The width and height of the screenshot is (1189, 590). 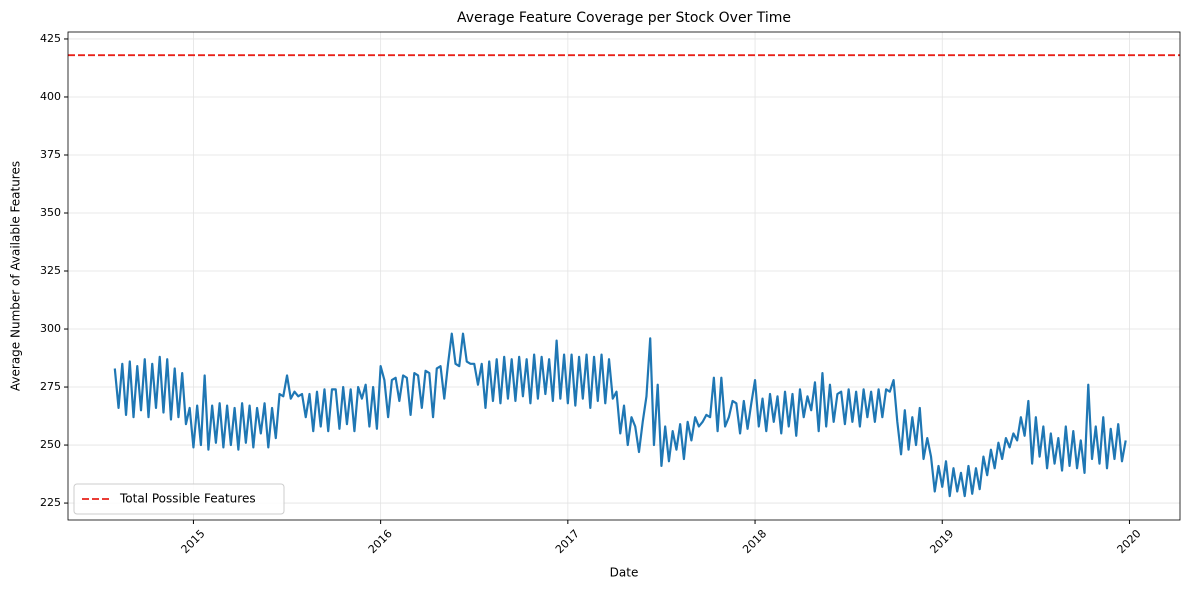 I want to click on x-tick-label: 2020, so click(x=1129, y=541).